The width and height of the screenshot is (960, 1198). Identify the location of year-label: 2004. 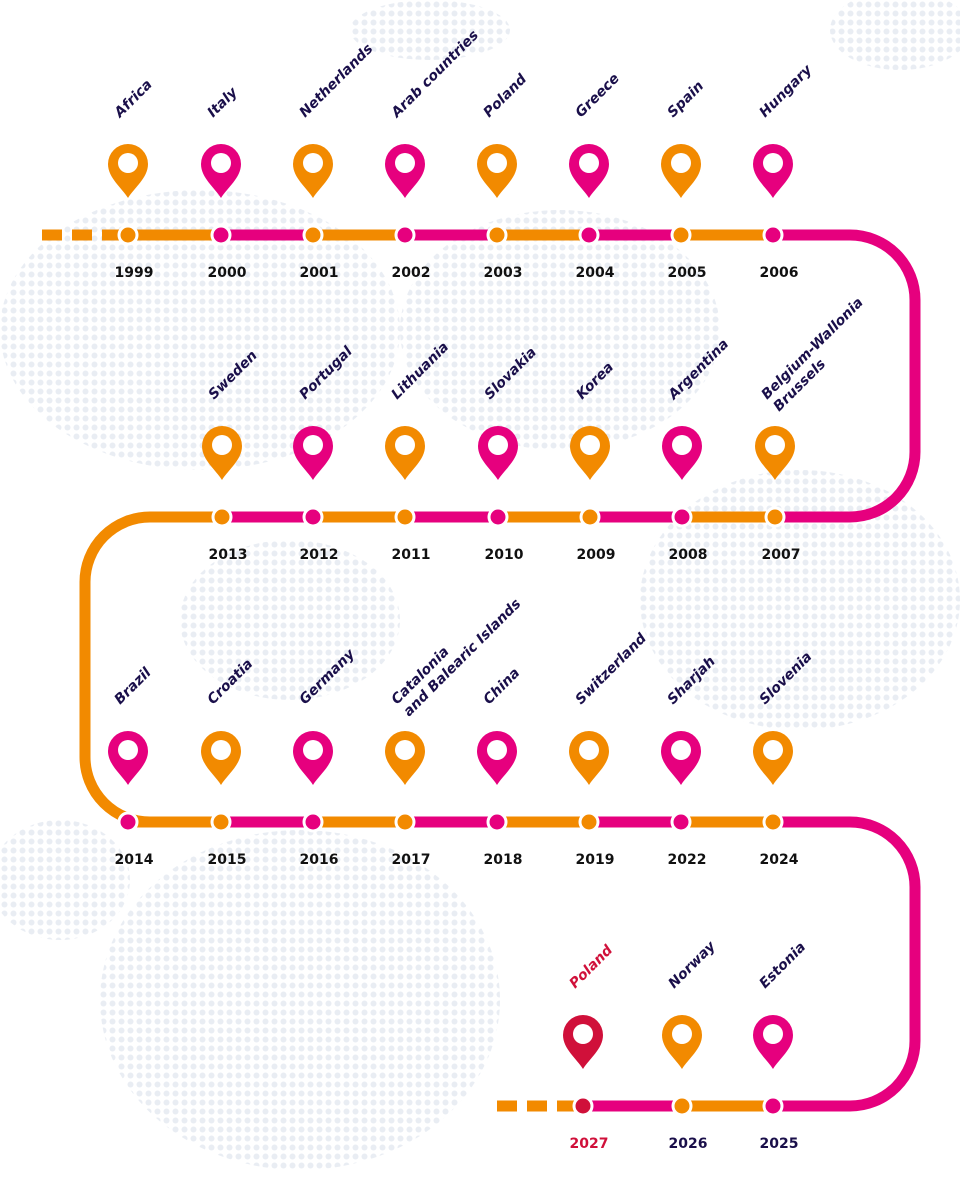
(595, 273).